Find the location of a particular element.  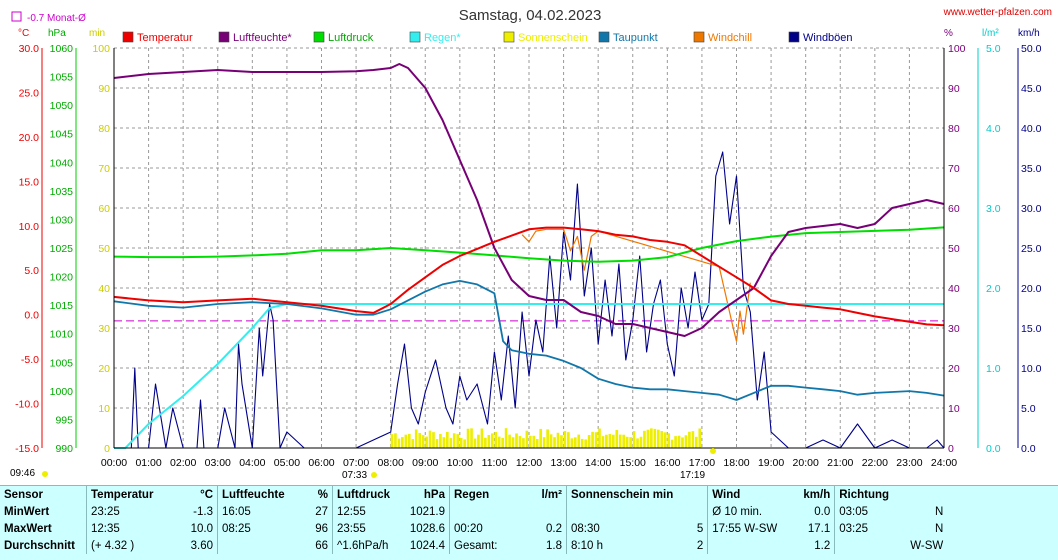

y-tick-label-sun: 40 is located at coordinates (104, 289).